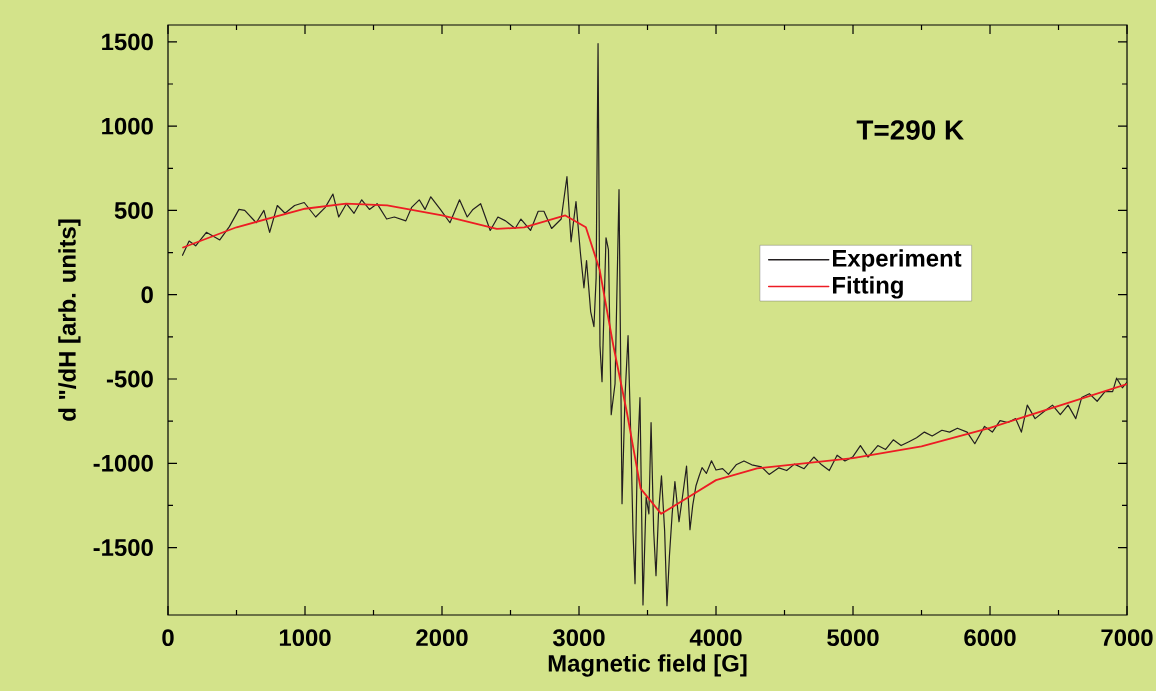 The width and height of the screenshot is (1156, 691). What do you see at coordinates (715, 638) in the screenshot?
I see `x-tick-label: 4000` at bounding box center [715, 638].